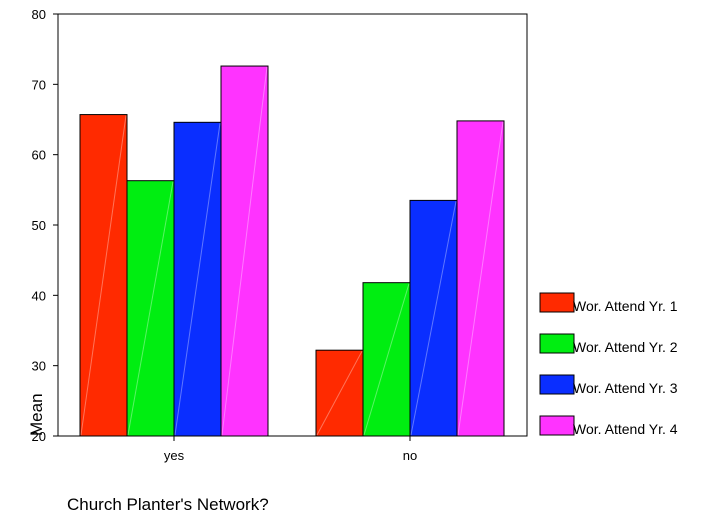 This screenshot has height=514, width=715. Describe the element at coordinates (39, 225) in the screenshot. I see `y-tick-label: 50` at that location.